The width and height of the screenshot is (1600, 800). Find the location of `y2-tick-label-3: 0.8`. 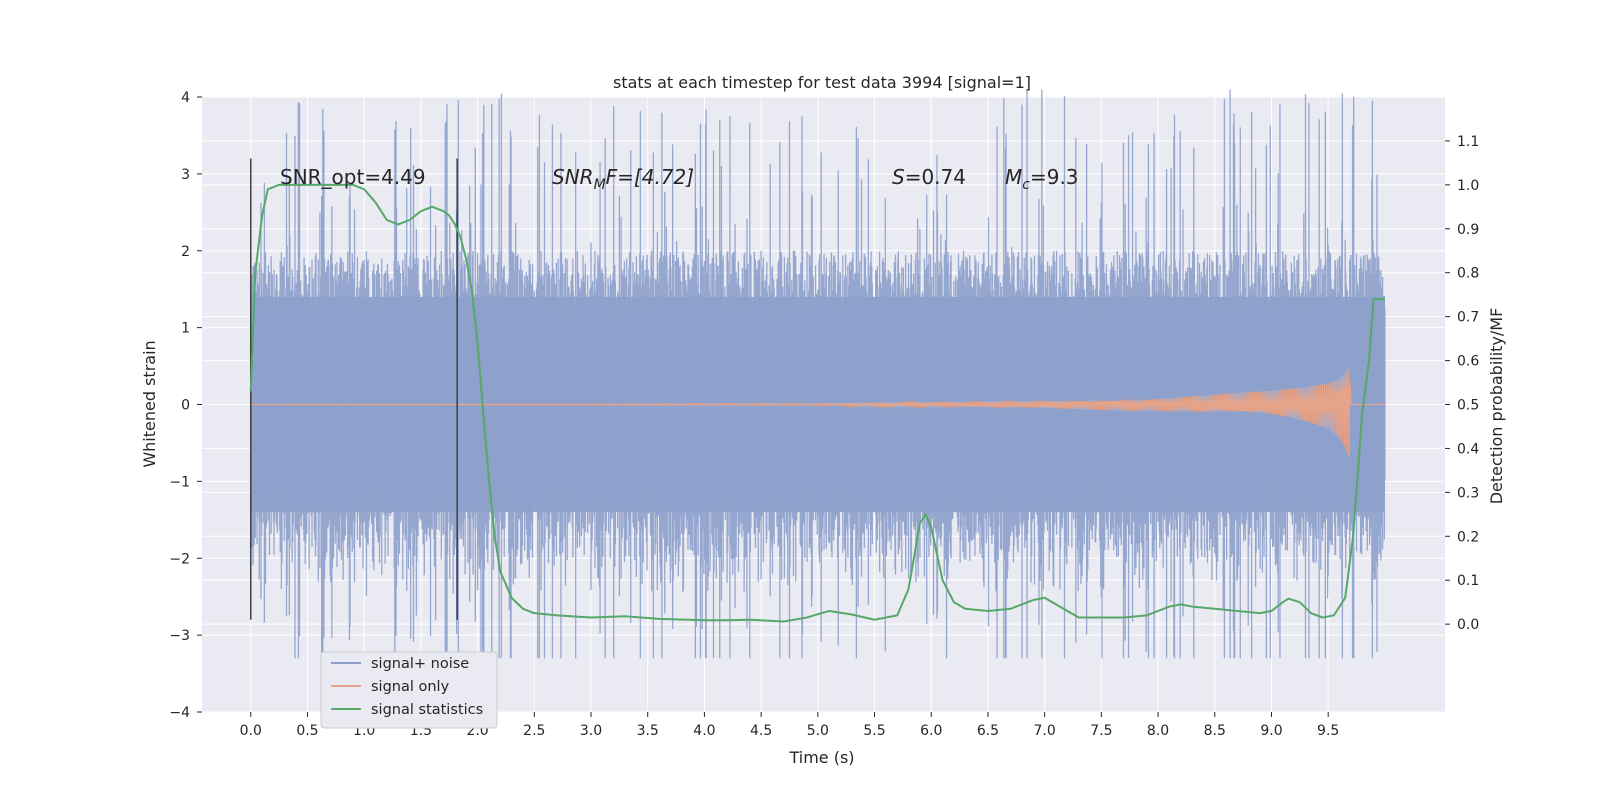

y2-tick-label-3: 0.8 is located at coordinates (1468, 274).